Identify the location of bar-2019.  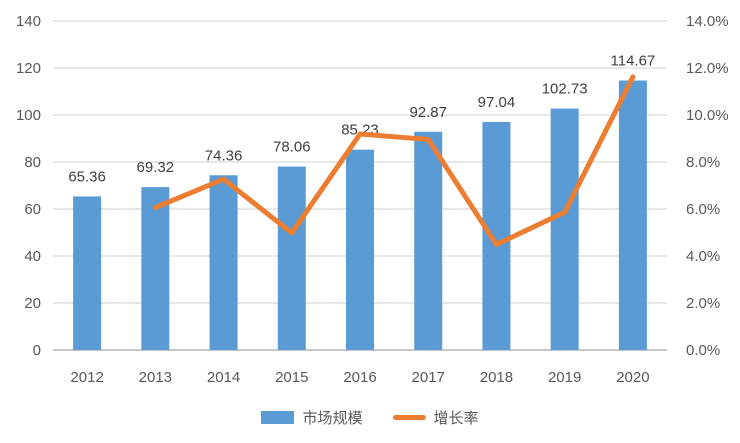
(564, 229).